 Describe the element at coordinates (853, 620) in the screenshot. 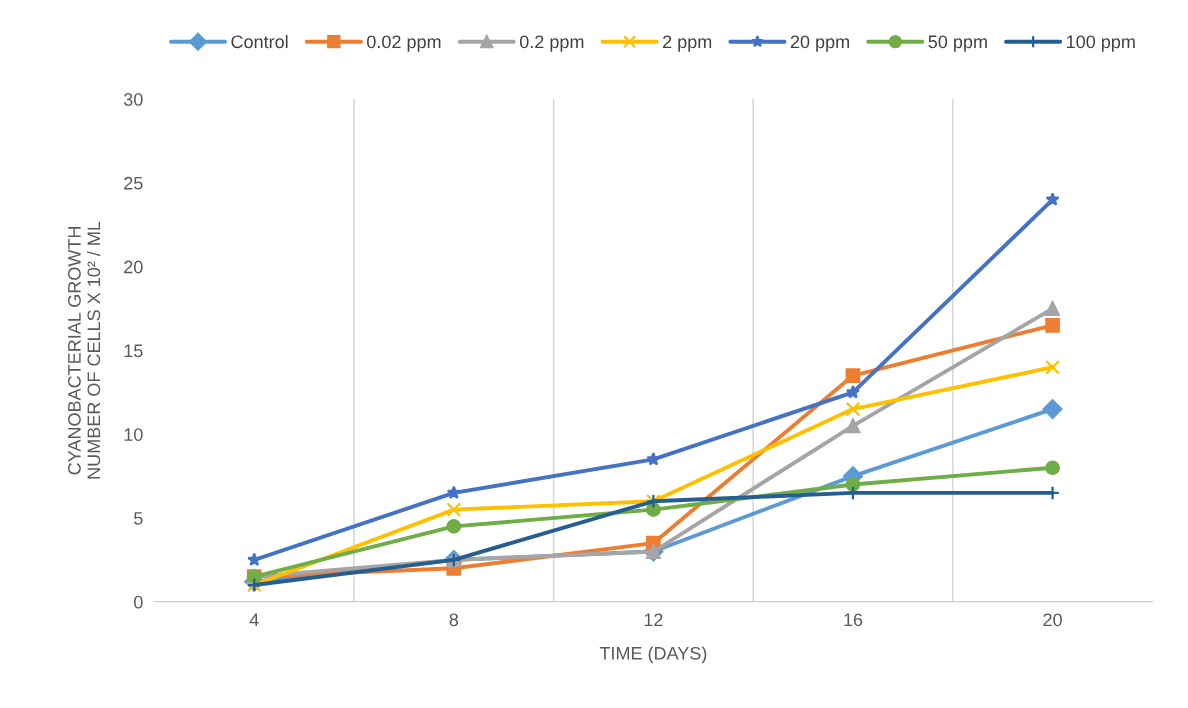

I see `x-tick-label: 16` at that location.